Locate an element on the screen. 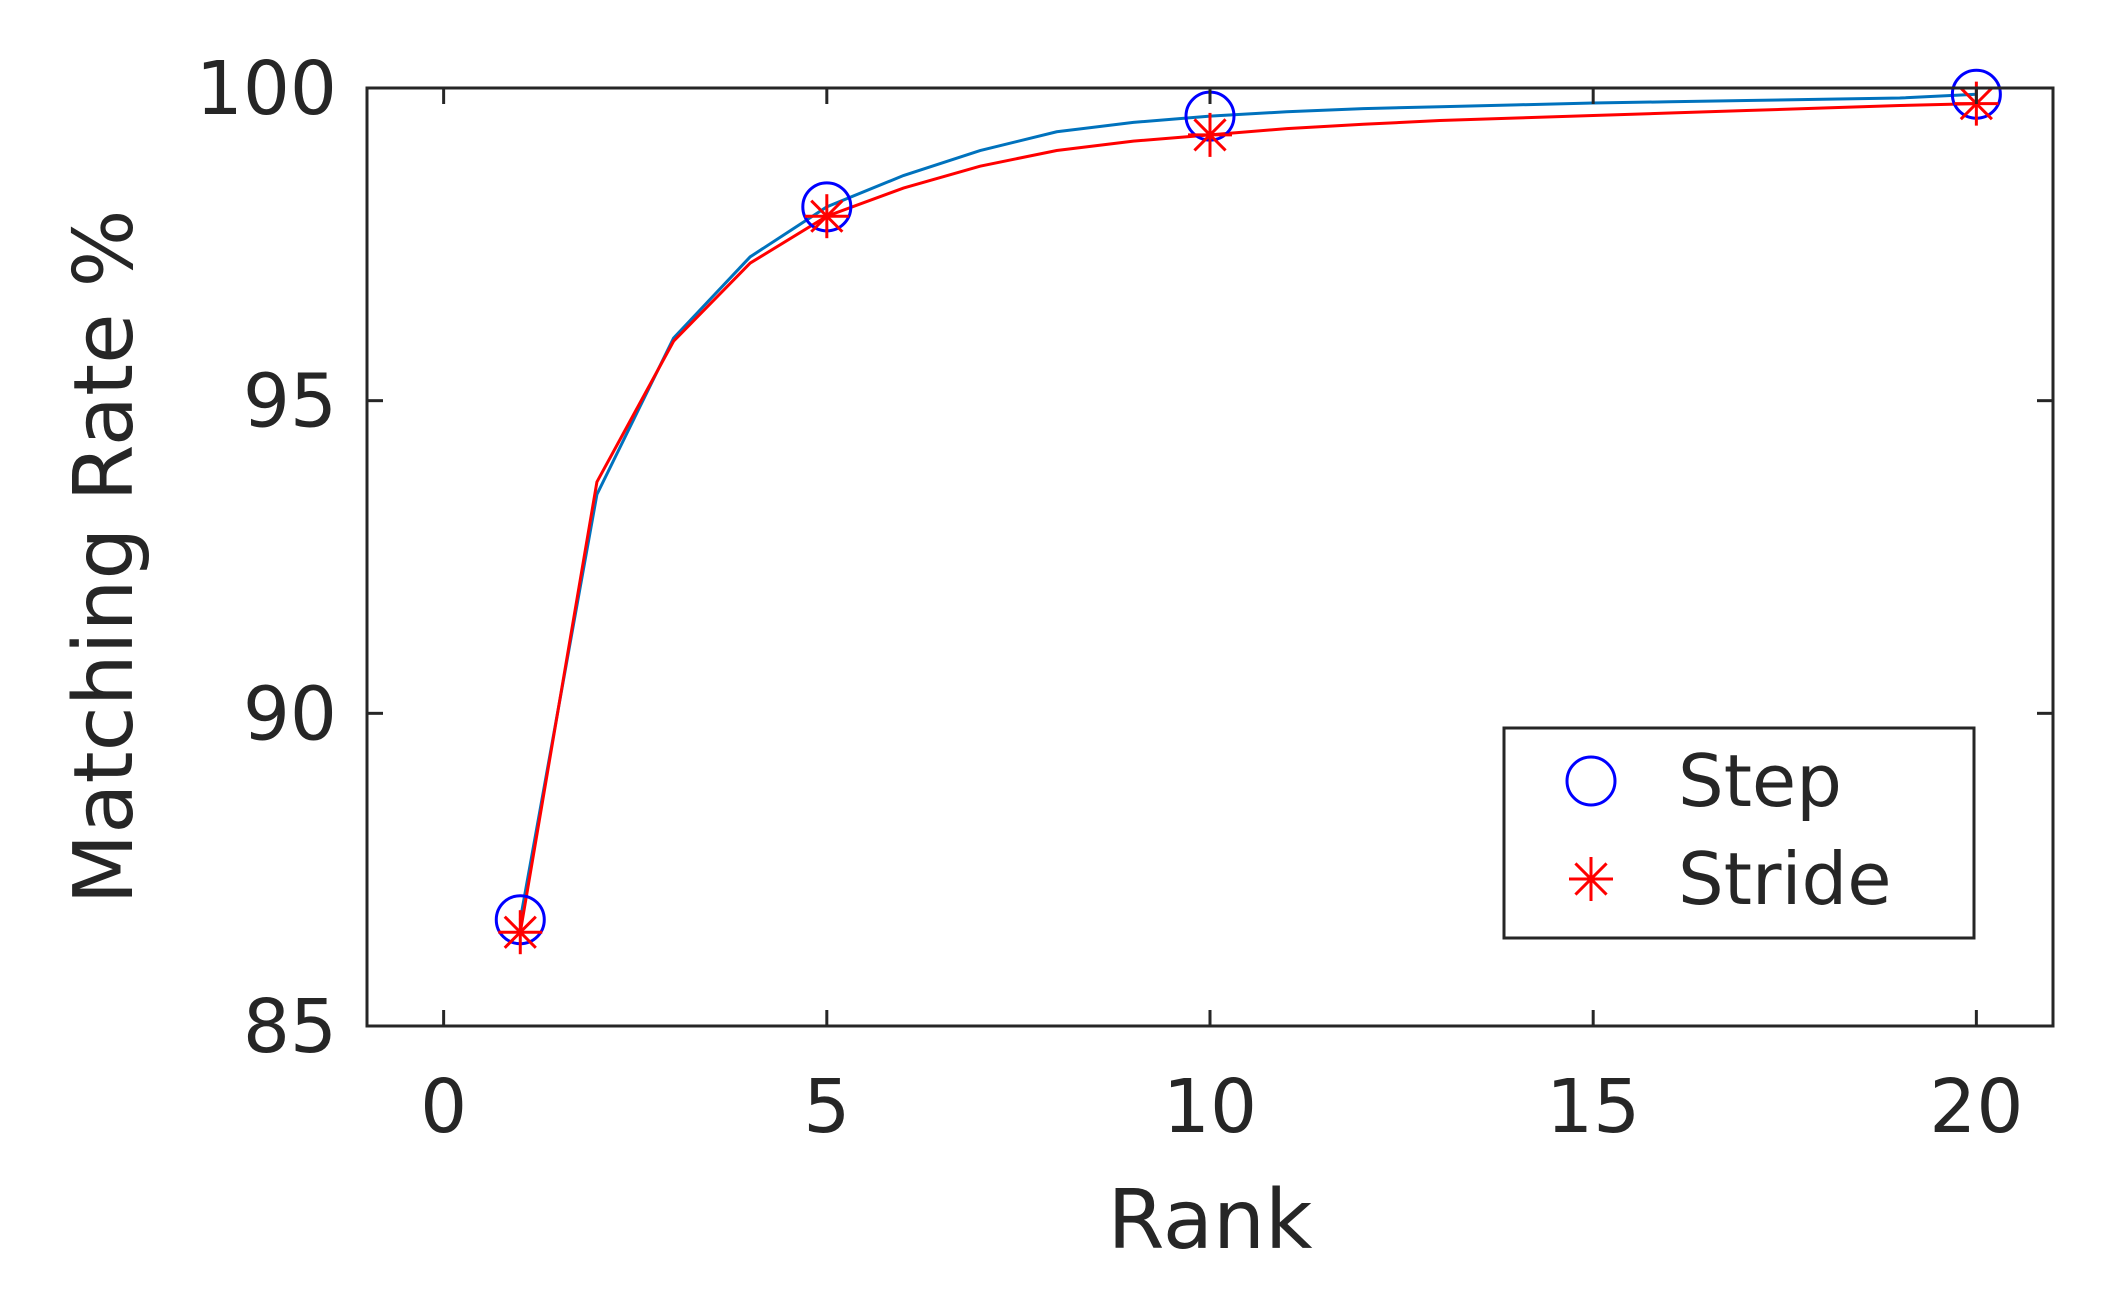  legend: Step Stride is located at coordinates (1739, 833).